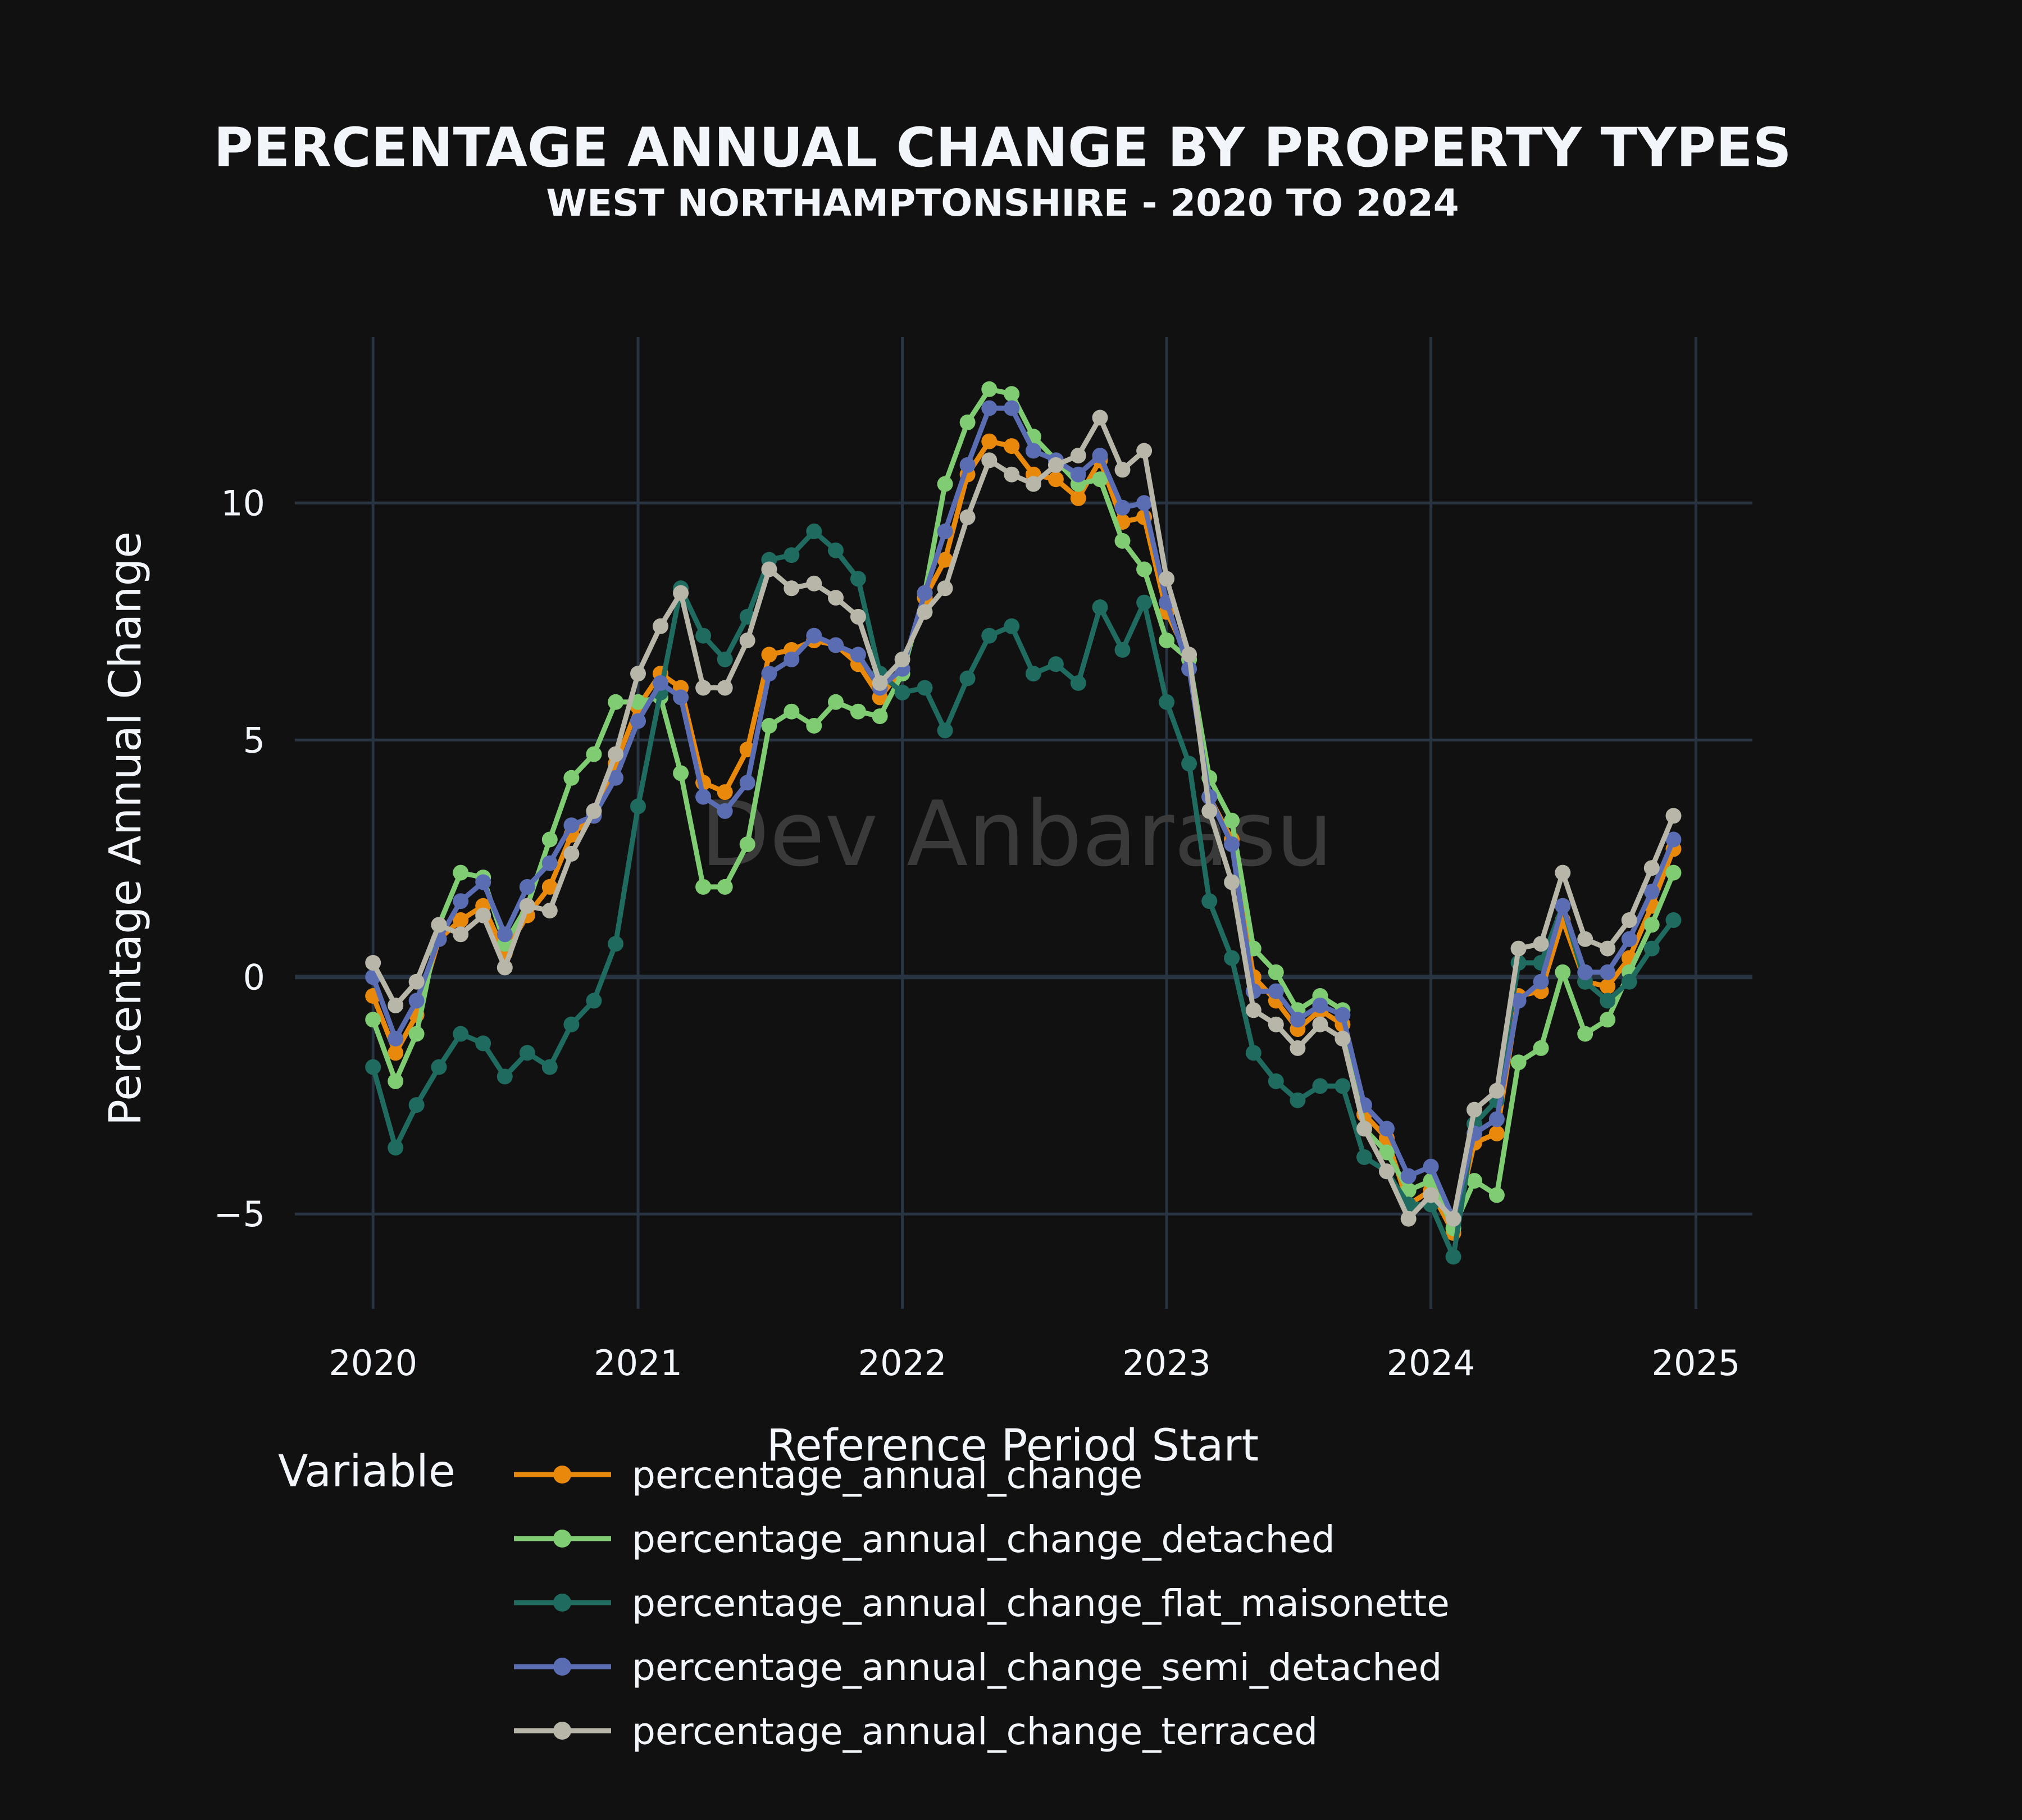 The height and width of the screenshot is (1820, 2022). I want to click on legend-item: percentage_annual_change_flat_maisonette, so click(982, 1603).